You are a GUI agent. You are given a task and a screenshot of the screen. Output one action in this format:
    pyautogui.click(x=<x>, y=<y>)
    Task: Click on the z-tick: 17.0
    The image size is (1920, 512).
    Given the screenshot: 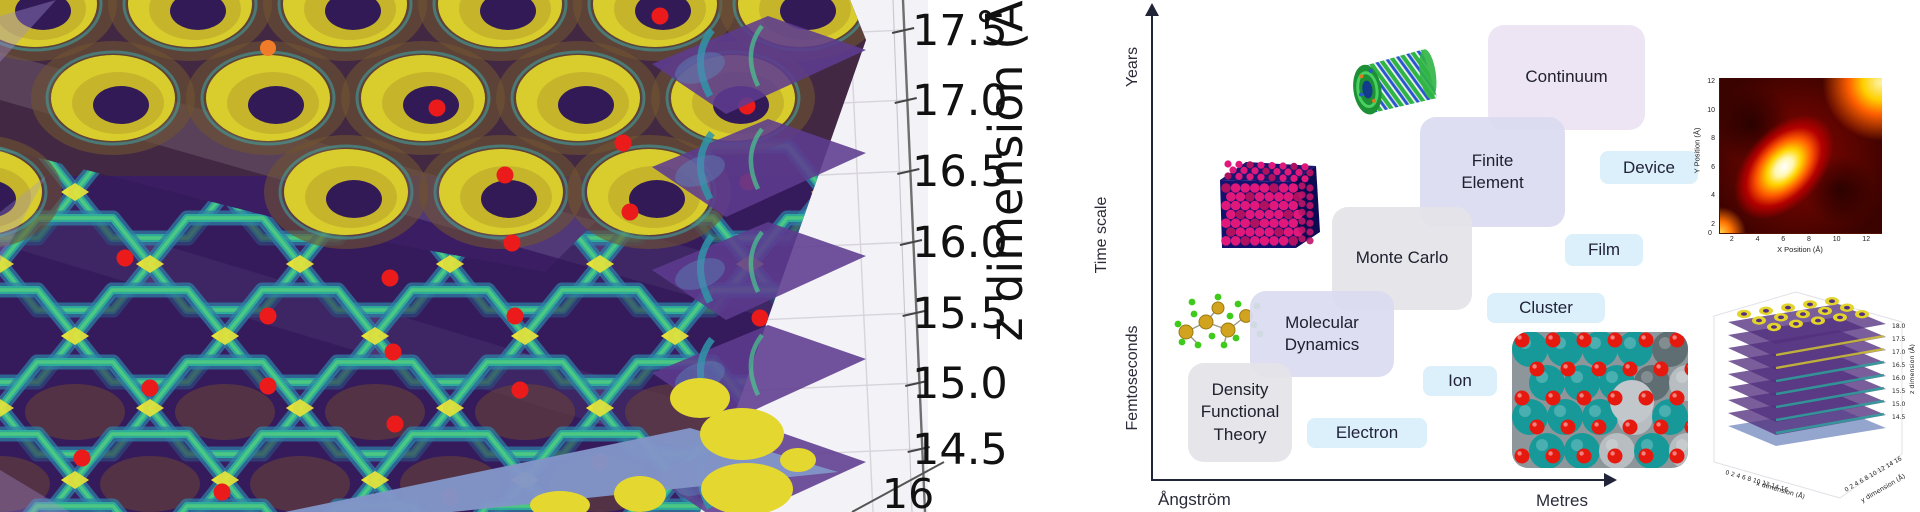 What is the action you would take?
    pyautogui.click(x=960, y=101)
    